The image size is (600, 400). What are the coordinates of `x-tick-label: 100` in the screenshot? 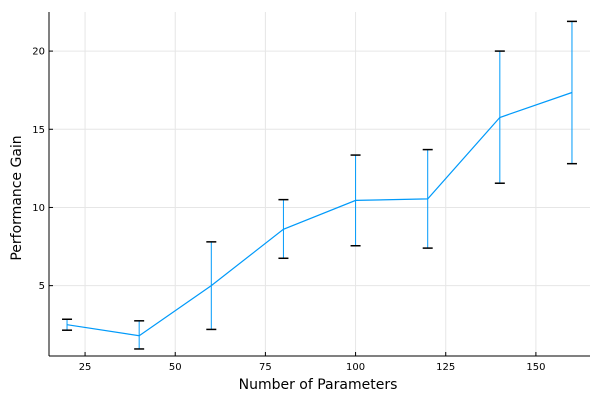 It's located at (355, 367).